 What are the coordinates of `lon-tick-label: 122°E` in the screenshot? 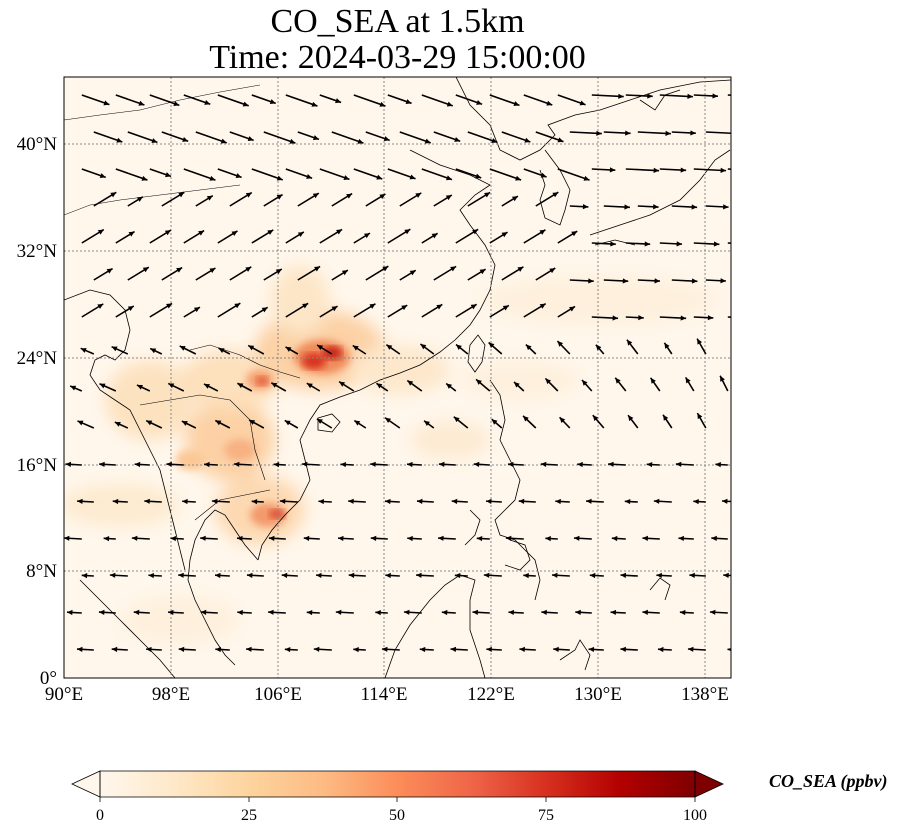 It's located at (491, 694).